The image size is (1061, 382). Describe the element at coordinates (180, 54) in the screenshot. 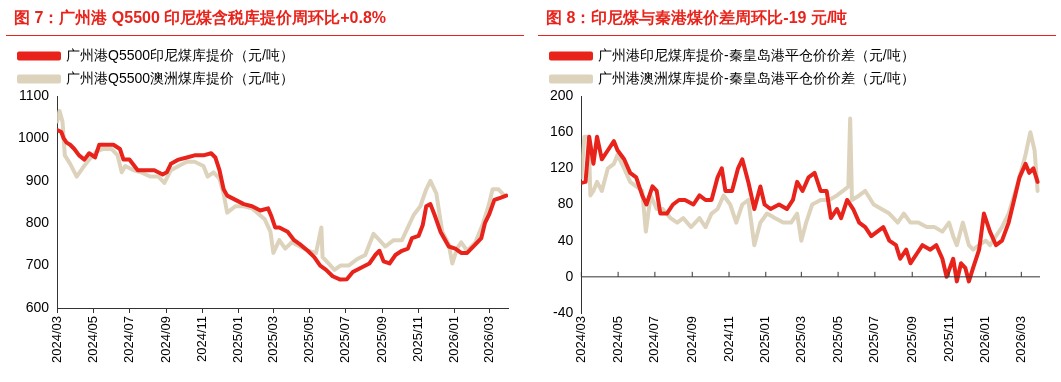

I see `legend-label: 广州港Q5500印尼煤库提价（元/吨）` at that location.